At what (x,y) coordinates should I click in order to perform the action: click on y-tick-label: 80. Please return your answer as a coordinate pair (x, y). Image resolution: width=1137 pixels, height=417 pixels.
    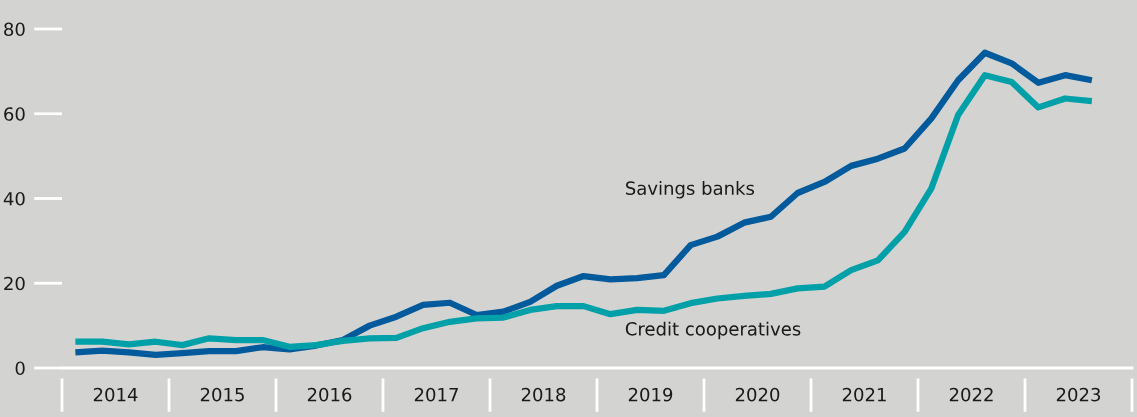
    Looking at the image, I should click on (14, 29).